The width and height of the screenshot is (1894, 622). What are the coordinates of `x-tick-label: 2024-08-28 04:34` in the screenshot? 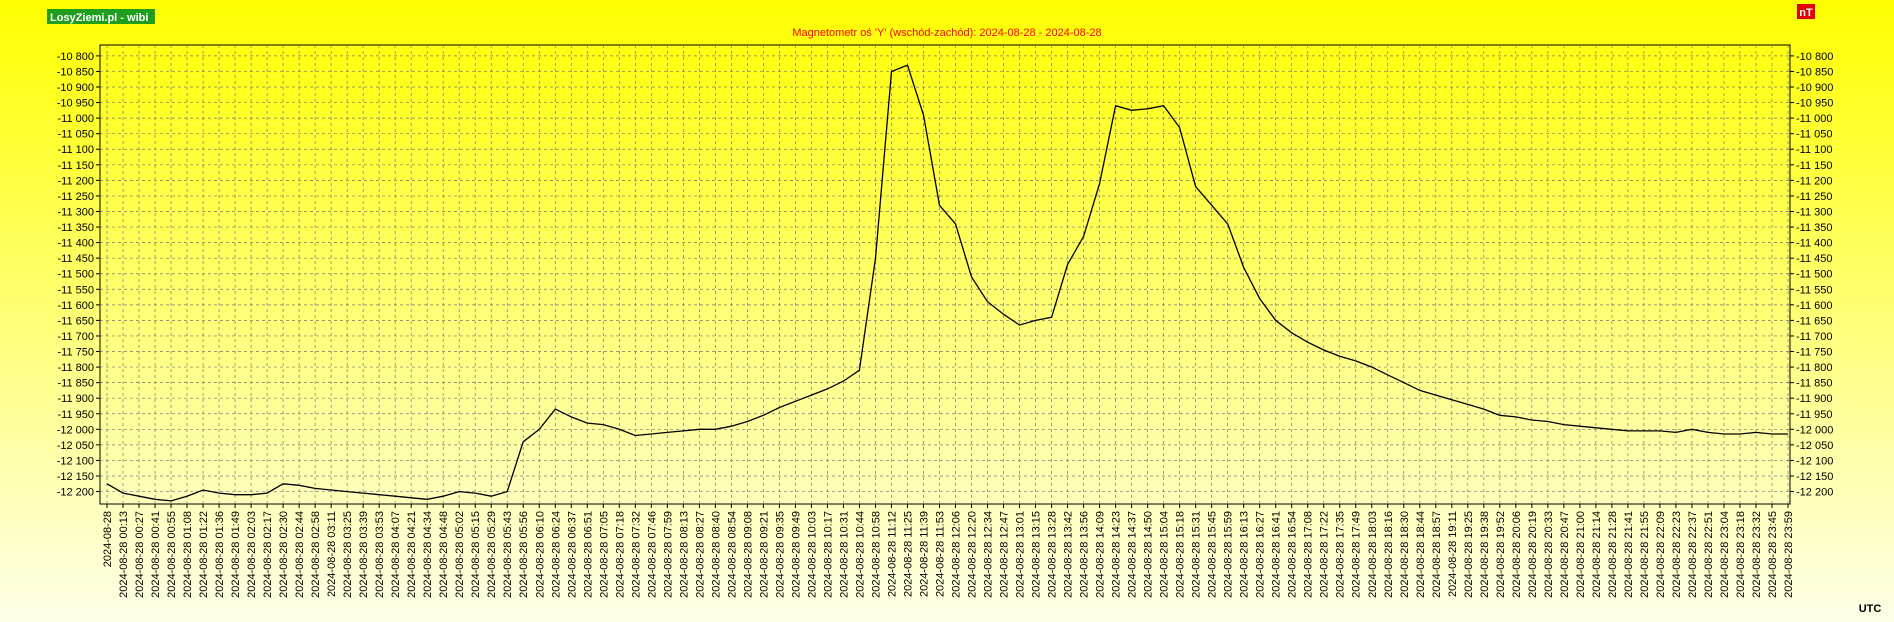 It's located at (428, 554).